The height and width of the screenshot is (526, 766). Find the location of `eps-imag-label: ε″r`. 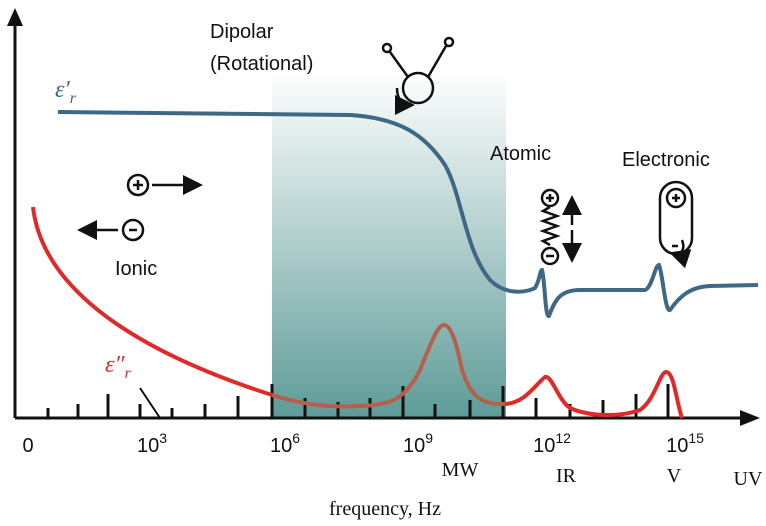

eps-imag-label: ε″r is located at coordinates (118, 367).